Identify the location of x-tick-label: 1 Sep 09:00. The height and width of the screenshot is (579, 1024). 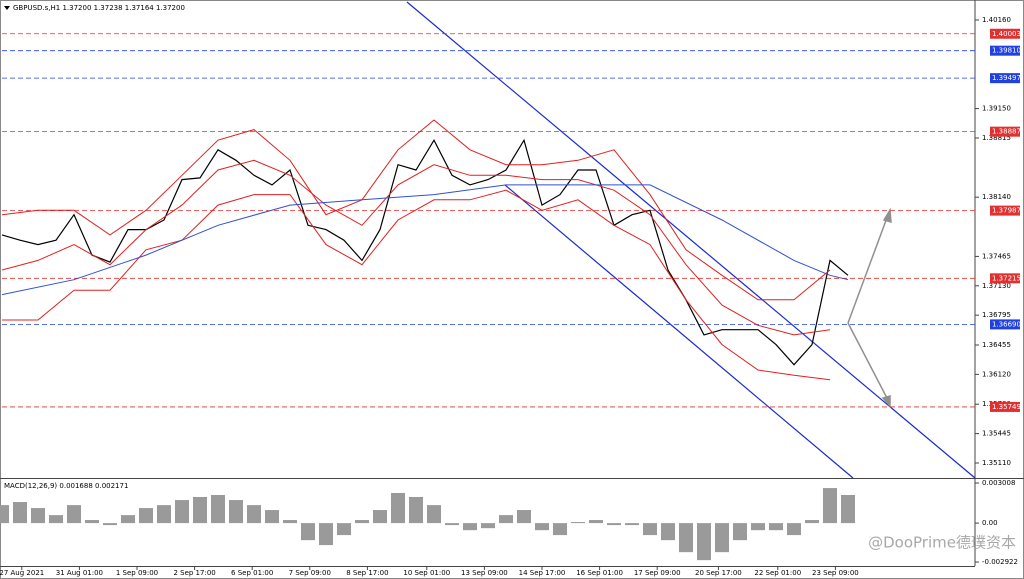
(137, 573).